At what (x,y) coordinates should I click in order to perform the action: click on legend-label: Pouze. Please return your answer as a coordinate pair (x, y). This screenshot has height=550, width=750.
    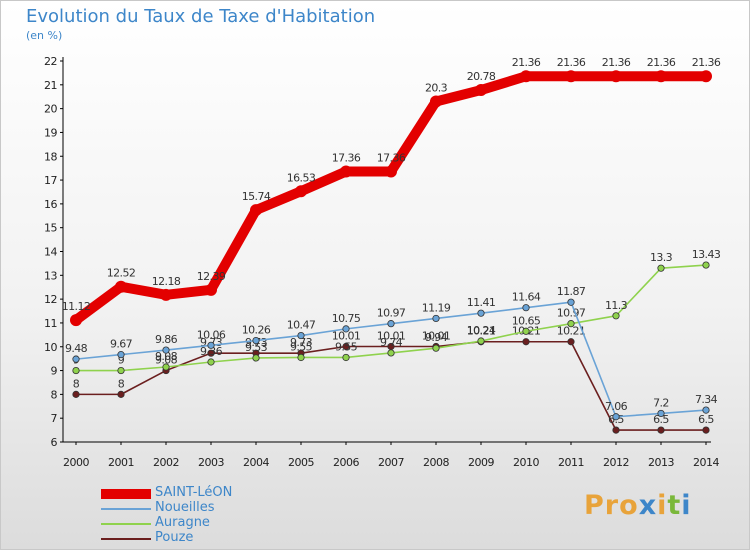
    Looking at the image, I should click on (174, 537).